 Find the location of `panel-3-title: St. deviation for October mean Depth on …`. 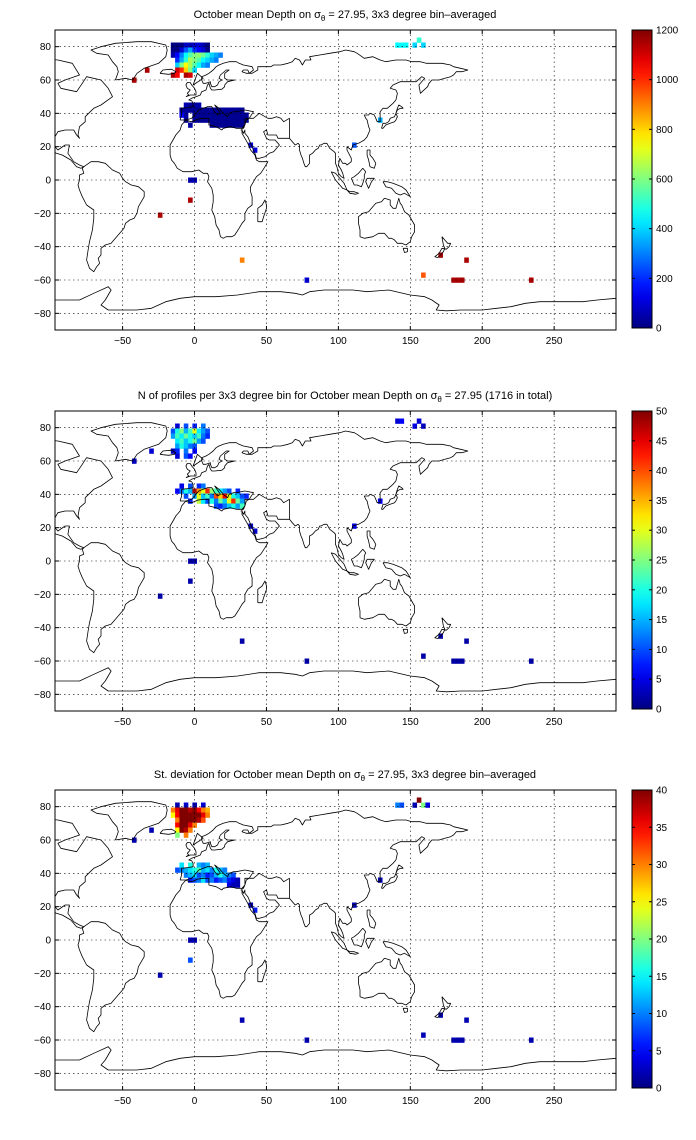

panel-3-title: St. deviation for October mean Depth on … is located at coordinates (345, 776).